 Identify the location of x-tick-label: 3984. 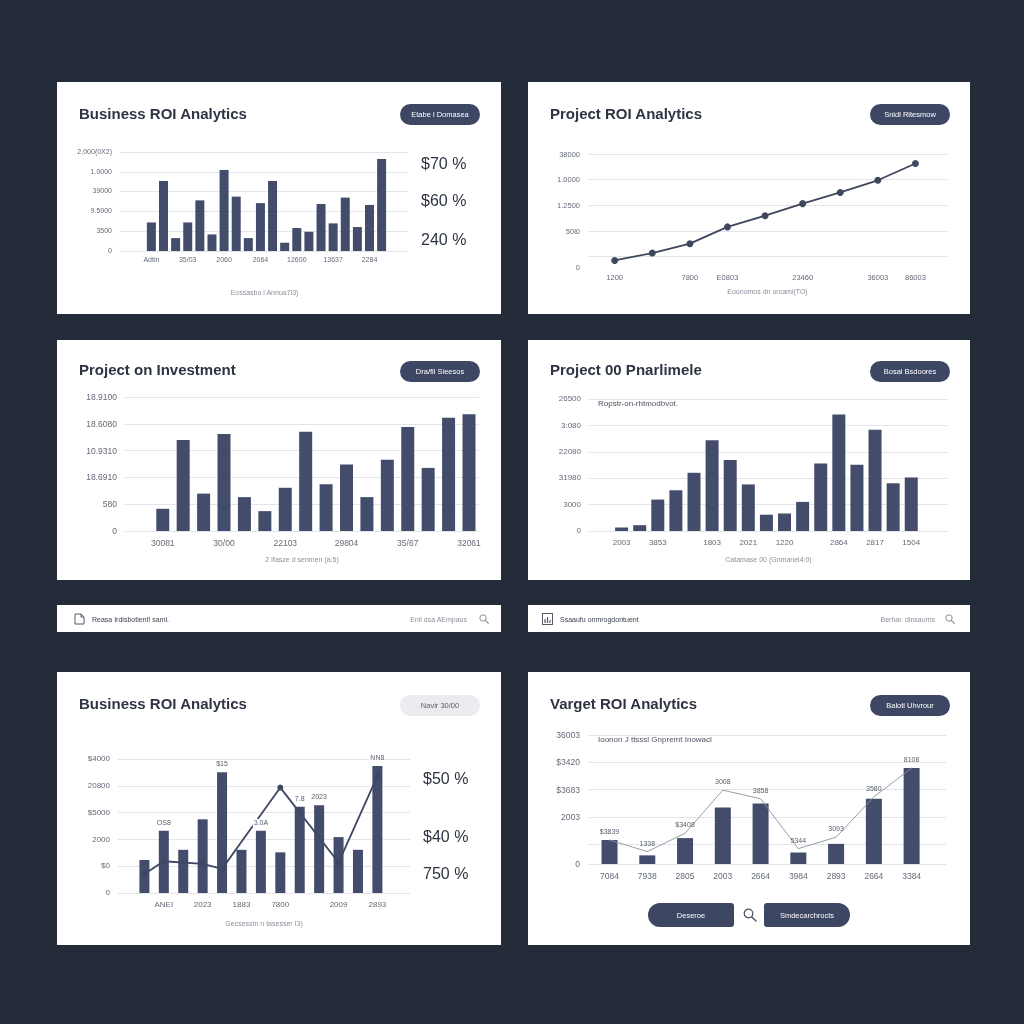
(798, 875).